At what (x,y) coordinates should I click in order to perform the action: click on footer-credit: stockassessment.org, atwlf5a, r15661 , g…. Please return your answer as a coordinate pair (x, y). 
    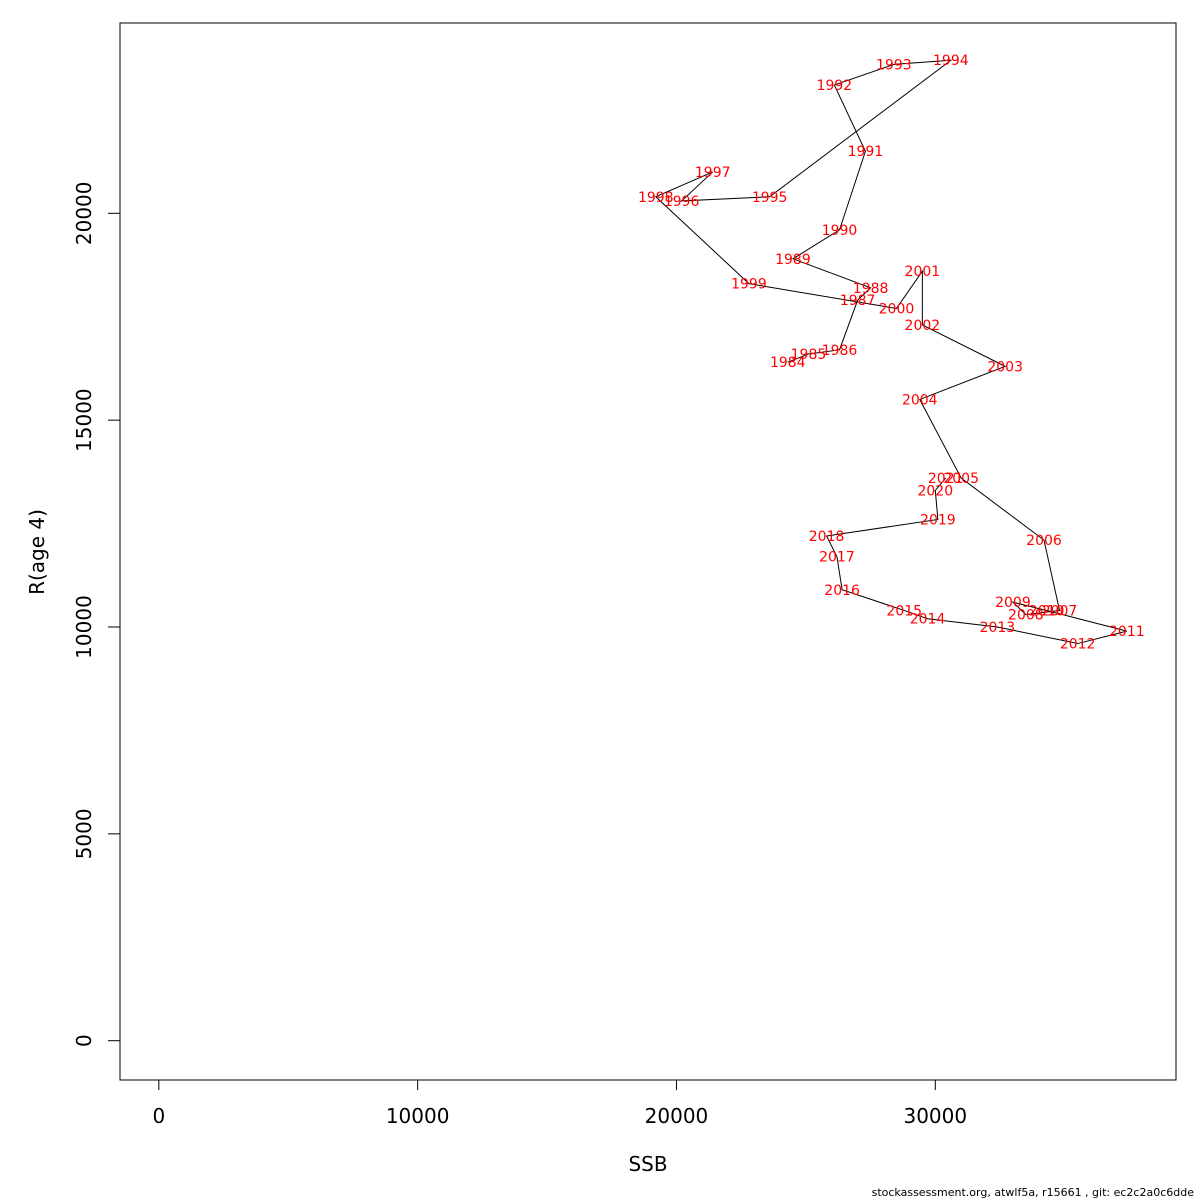
    Looking at the image, I should click on (1032, 1192).